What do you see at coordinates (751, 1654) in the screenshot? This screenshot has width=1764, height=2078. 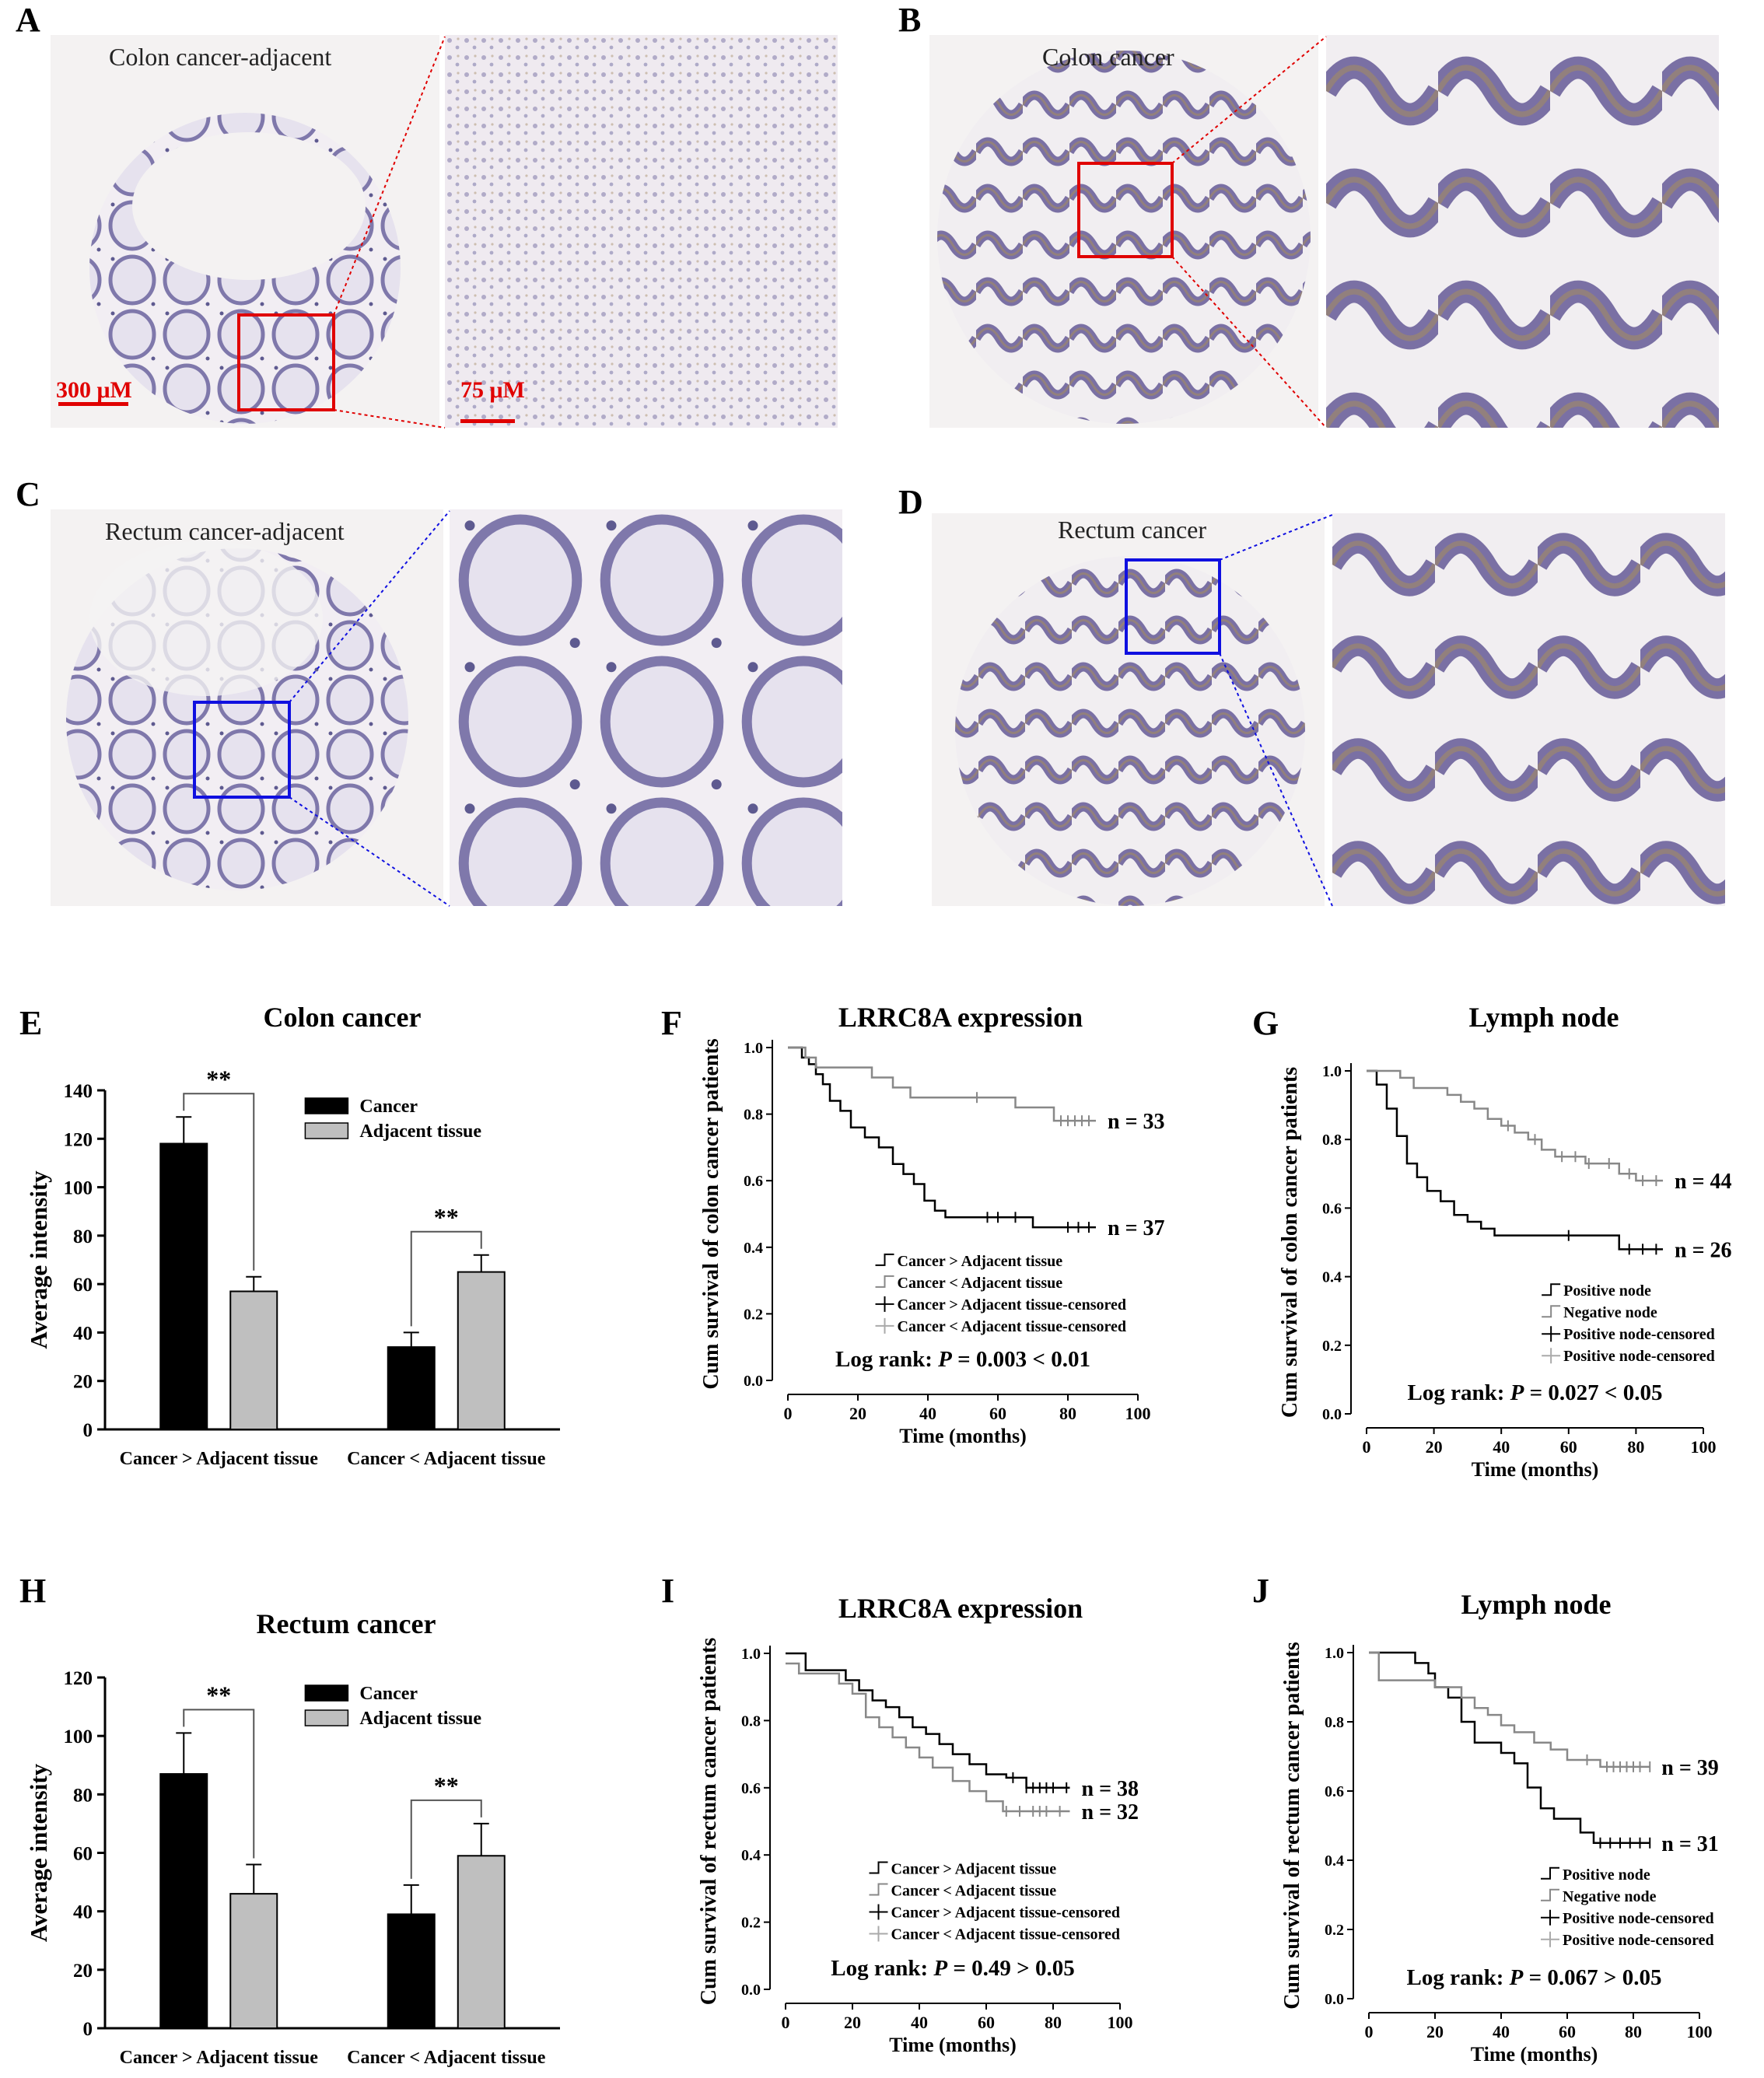 I see `y-tick-label: 1.0` at bounding box center [751, 1654].